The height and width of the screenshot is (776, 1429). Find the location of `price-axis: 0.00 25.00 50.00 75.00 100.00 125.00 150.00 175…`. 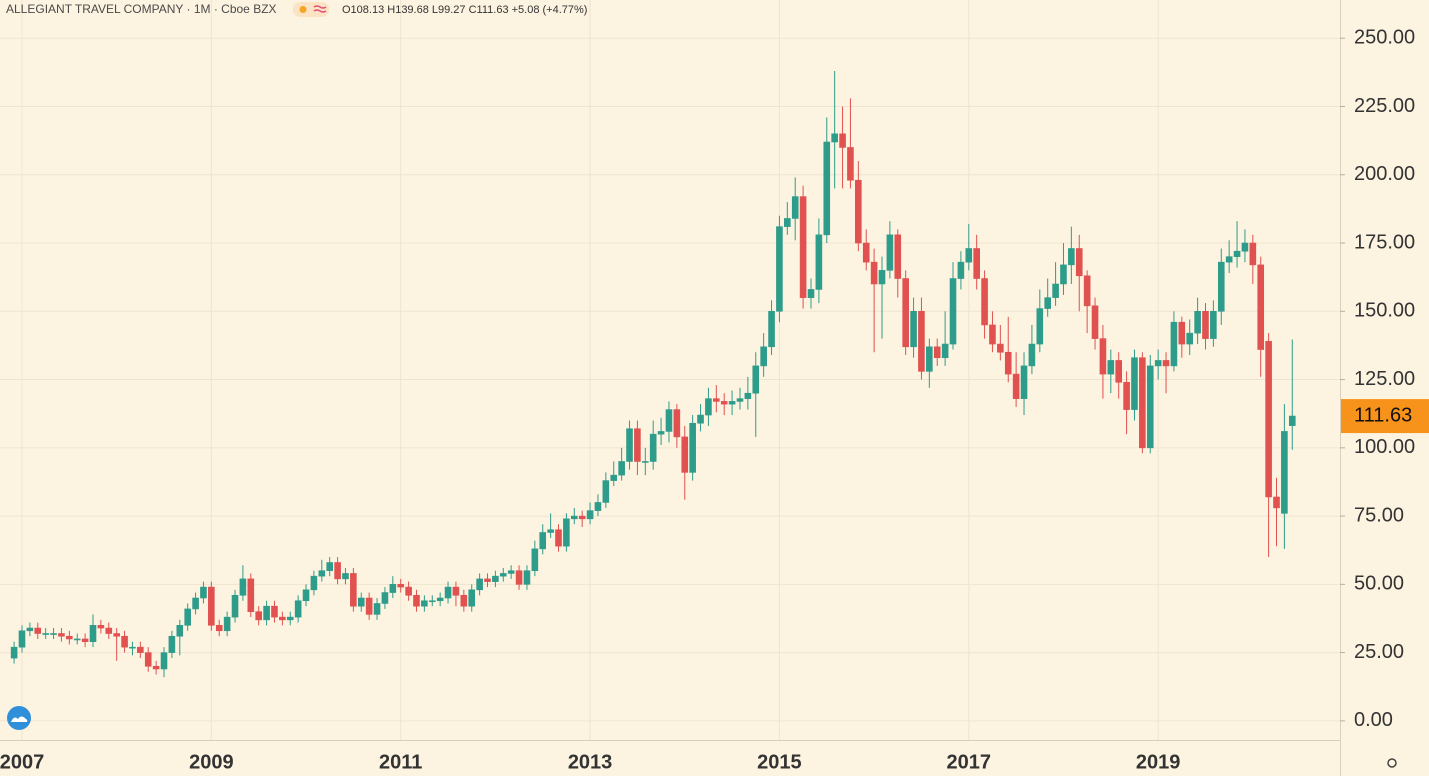

price-axis: 0.00 25.00 50.00 75.00 100.00 125.00 150.00 175… is located at coordinates (1384, 379).